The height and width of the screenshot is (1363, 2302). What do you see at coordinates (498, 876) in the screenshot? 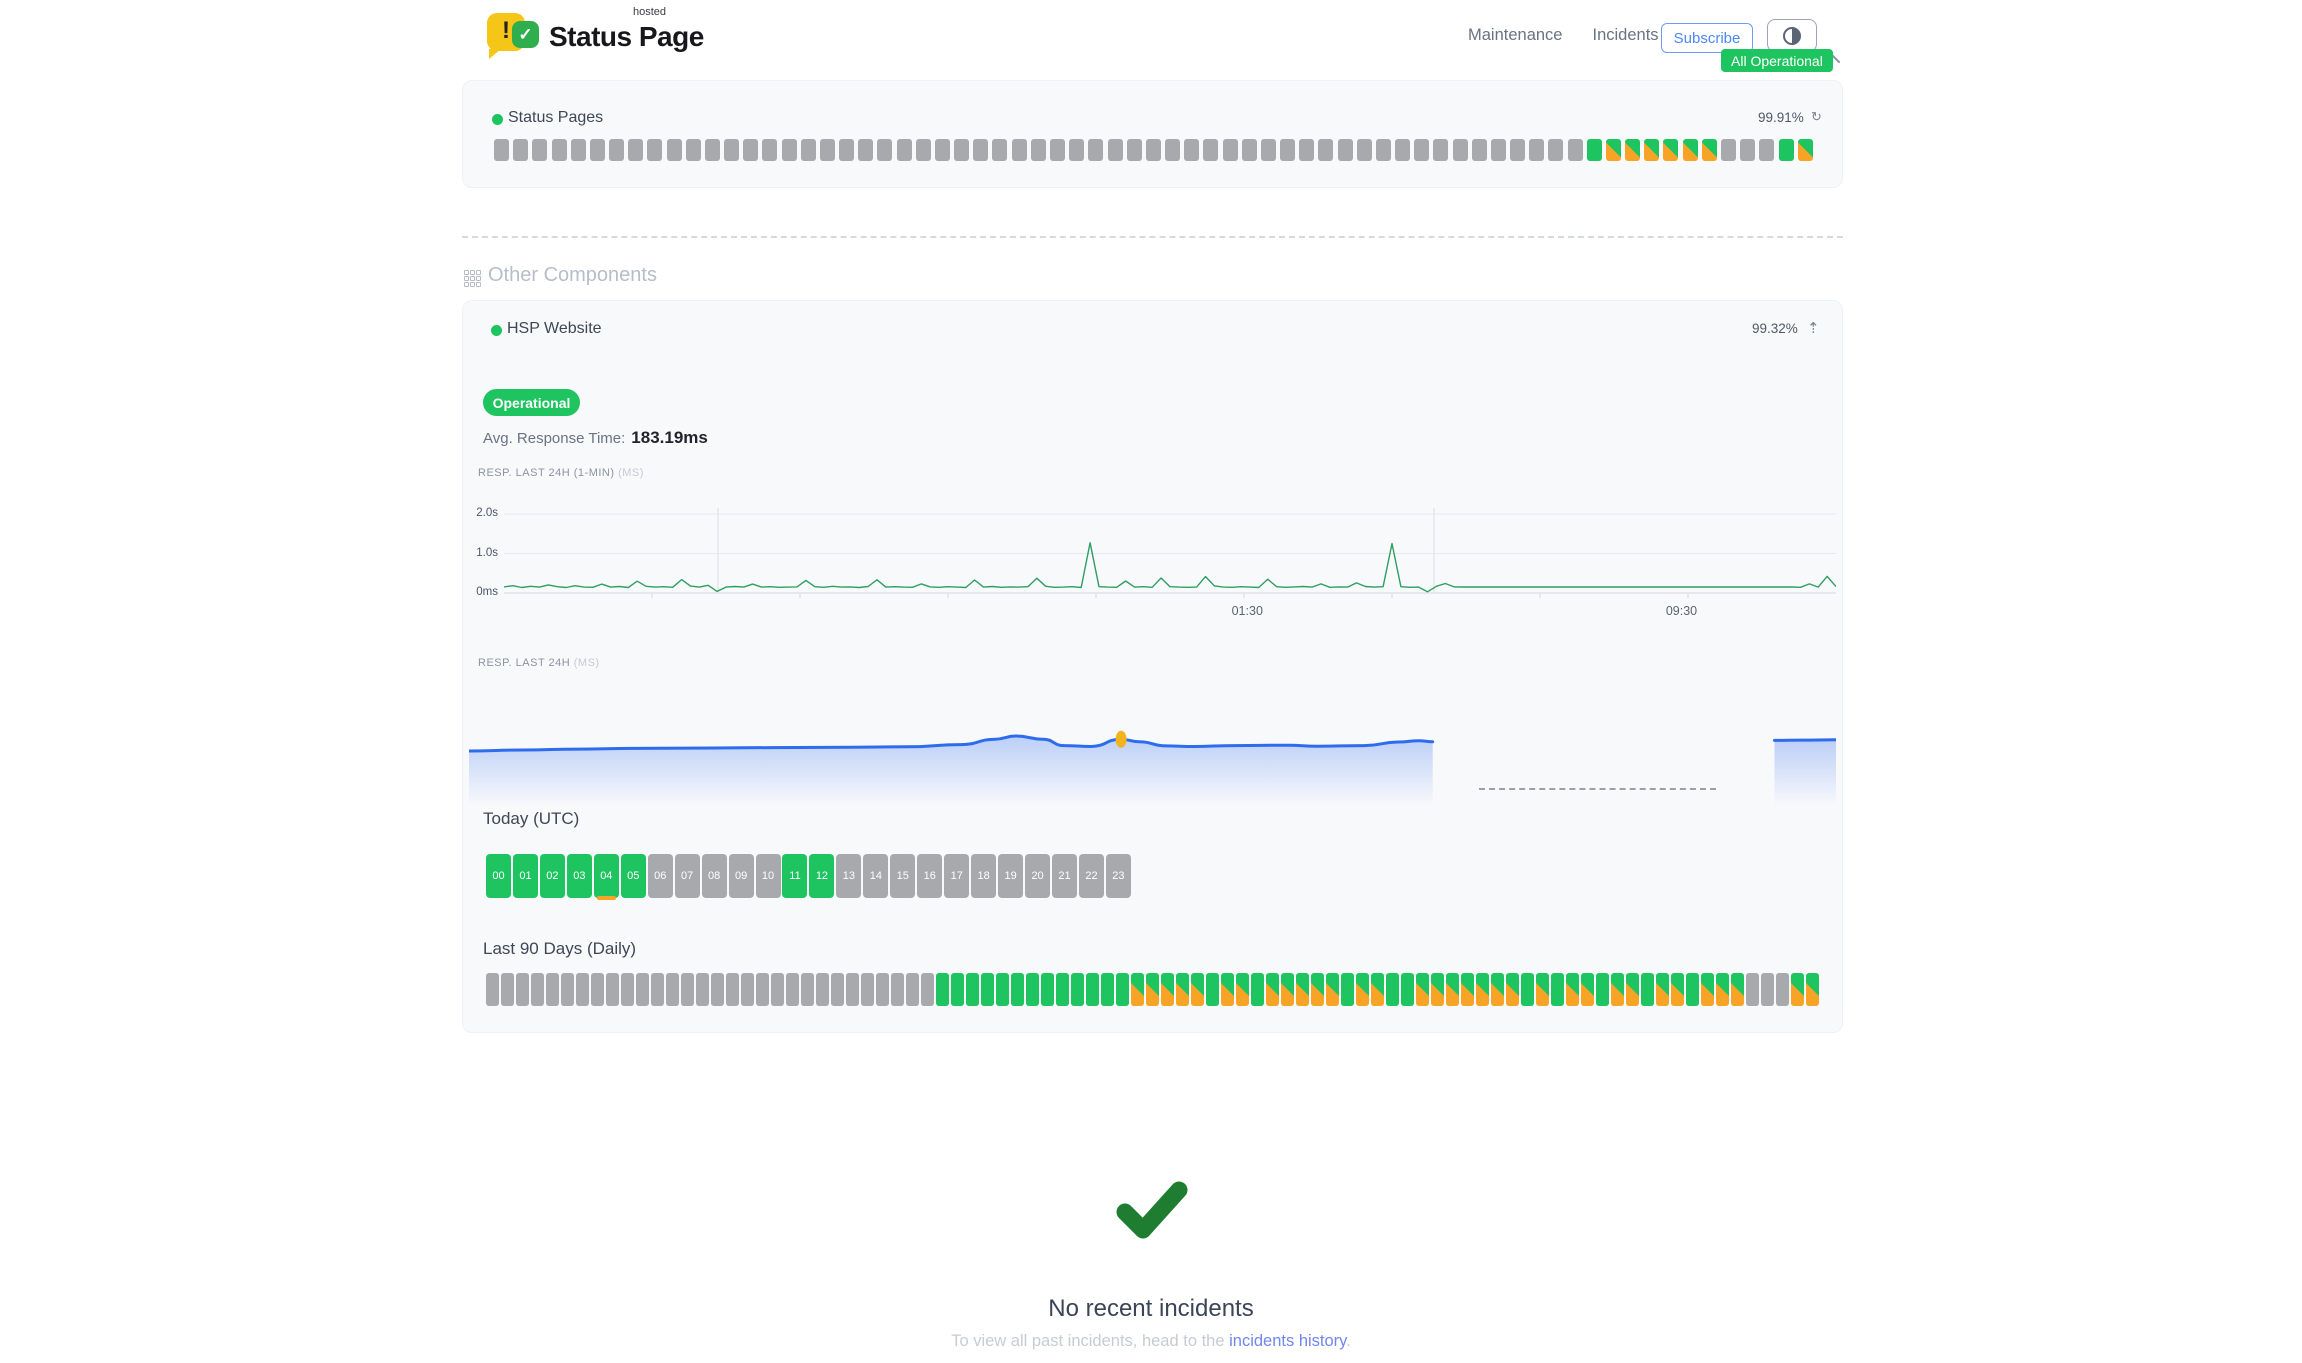
I see `hour-block-00: 00` at bounding box center [498, 876].